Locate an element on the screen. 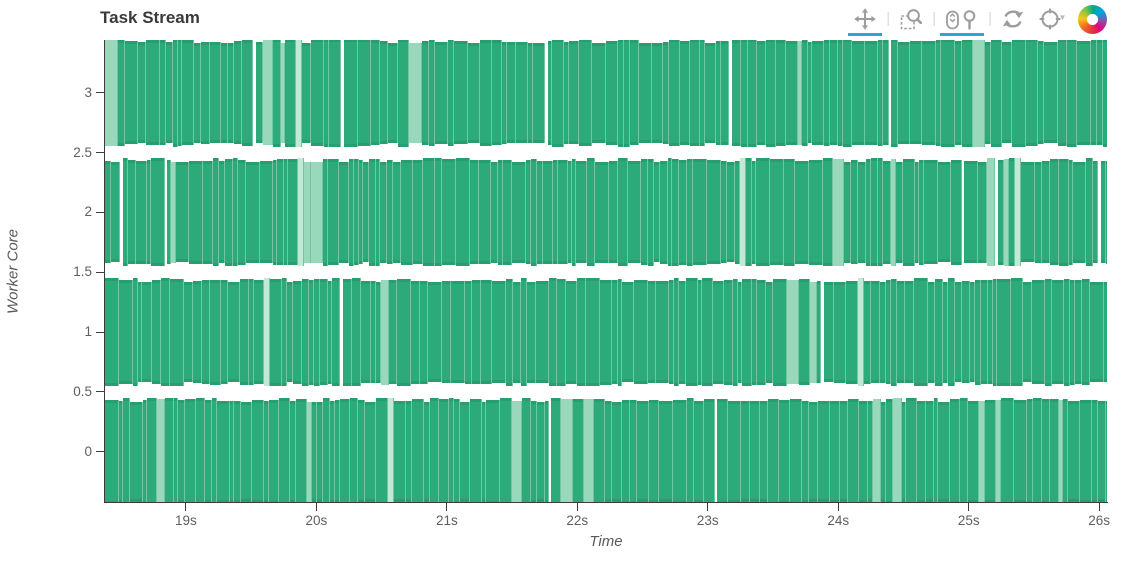  chart-title: Task Stream is located at coordinates (150, 17).